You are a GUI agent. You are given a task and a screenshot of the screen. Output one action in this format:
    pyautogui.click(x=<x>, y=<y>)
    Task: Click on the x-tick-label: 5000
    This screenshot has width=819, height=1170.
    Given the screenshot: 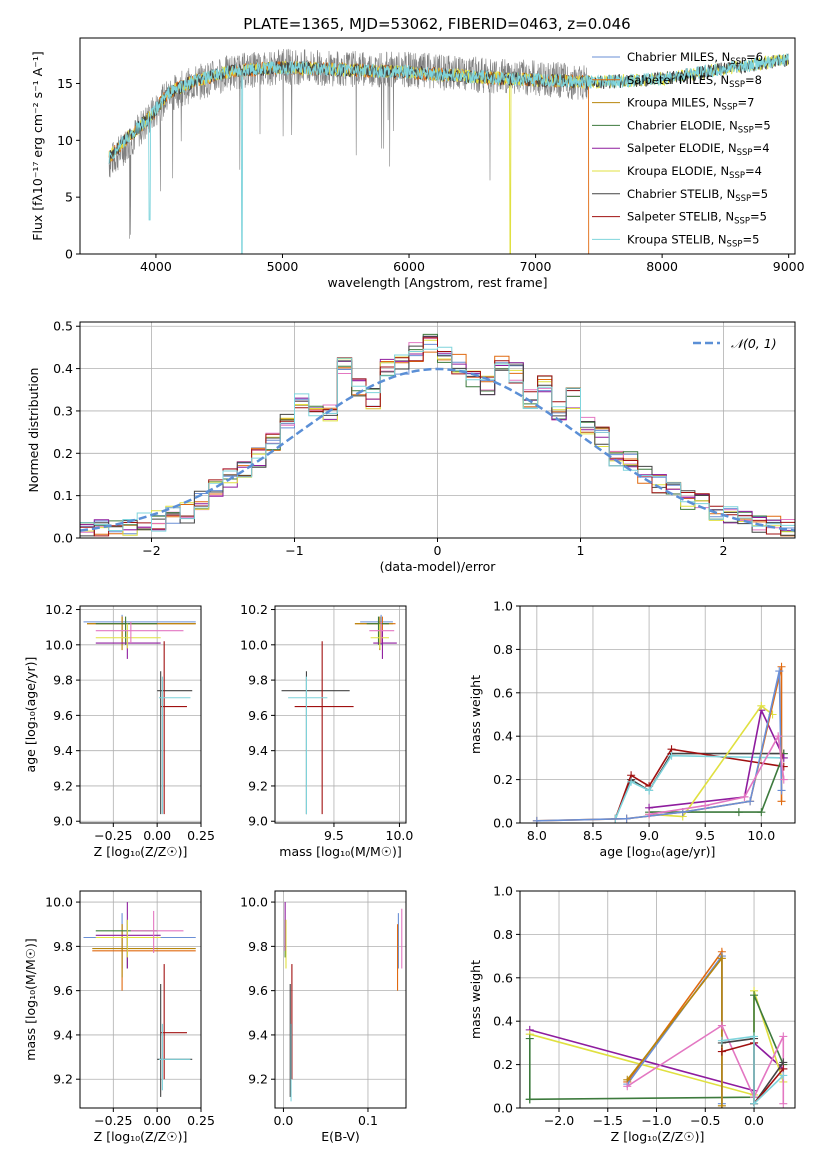 What is the action you would take?
    pyautogui.click(x=283, y=266)
    